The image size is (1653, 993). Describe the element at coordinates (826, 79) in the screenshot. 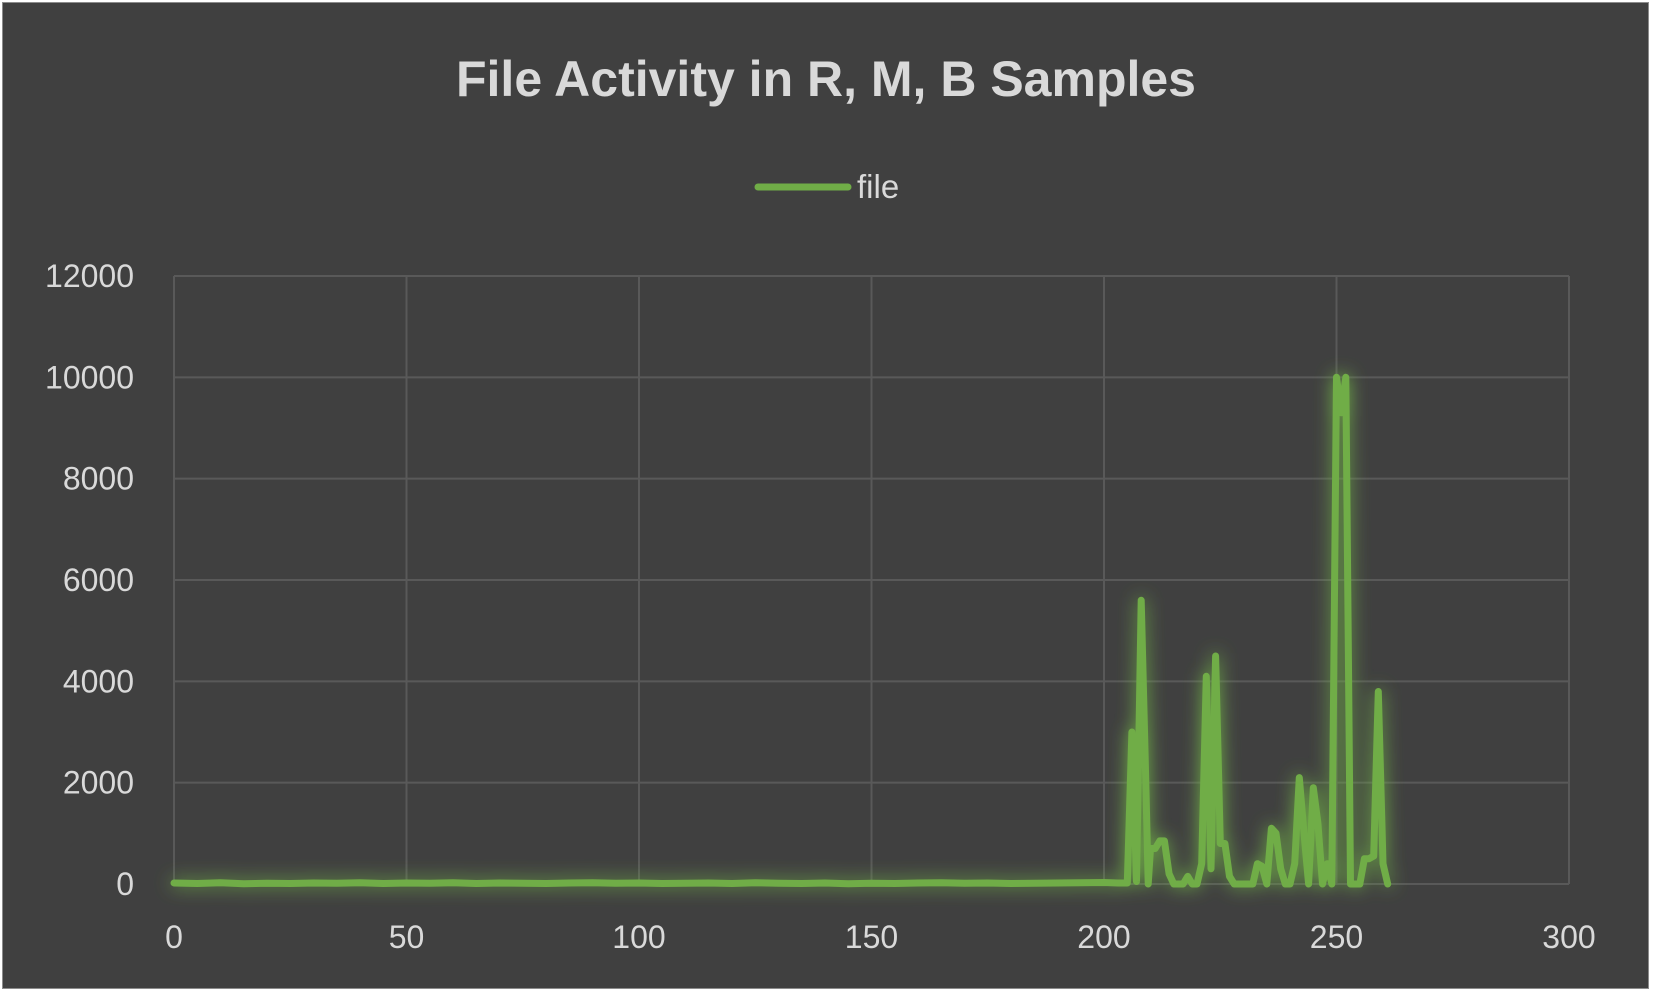

I see `chart-title: File Activity in R, M, B Samples` at that location.